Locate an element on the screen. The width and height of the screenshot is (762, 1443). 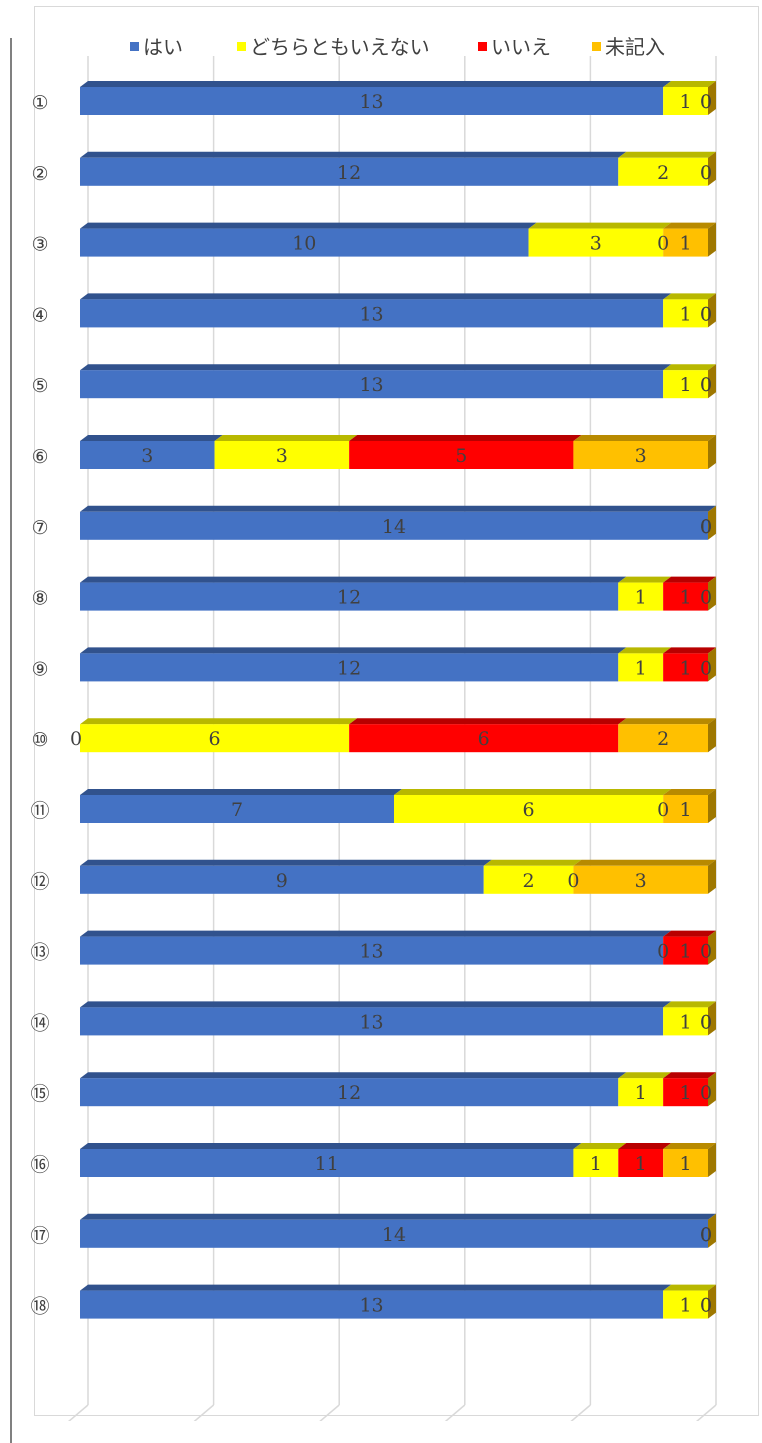
category-label: ⑩ is located at coordinates (39, 740).